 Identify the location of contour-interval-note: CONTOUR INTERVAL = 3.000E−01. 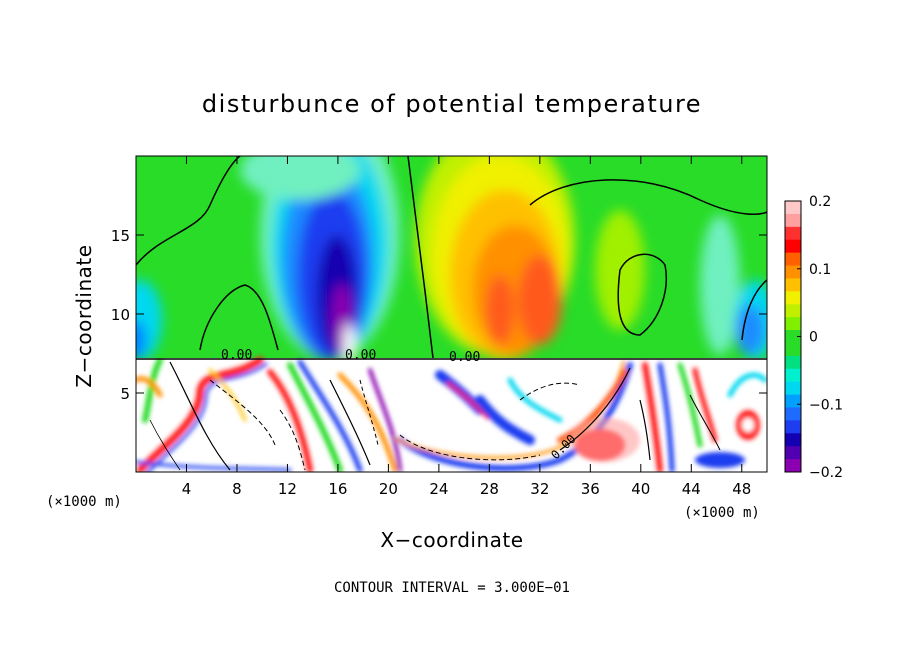
(452, 588).